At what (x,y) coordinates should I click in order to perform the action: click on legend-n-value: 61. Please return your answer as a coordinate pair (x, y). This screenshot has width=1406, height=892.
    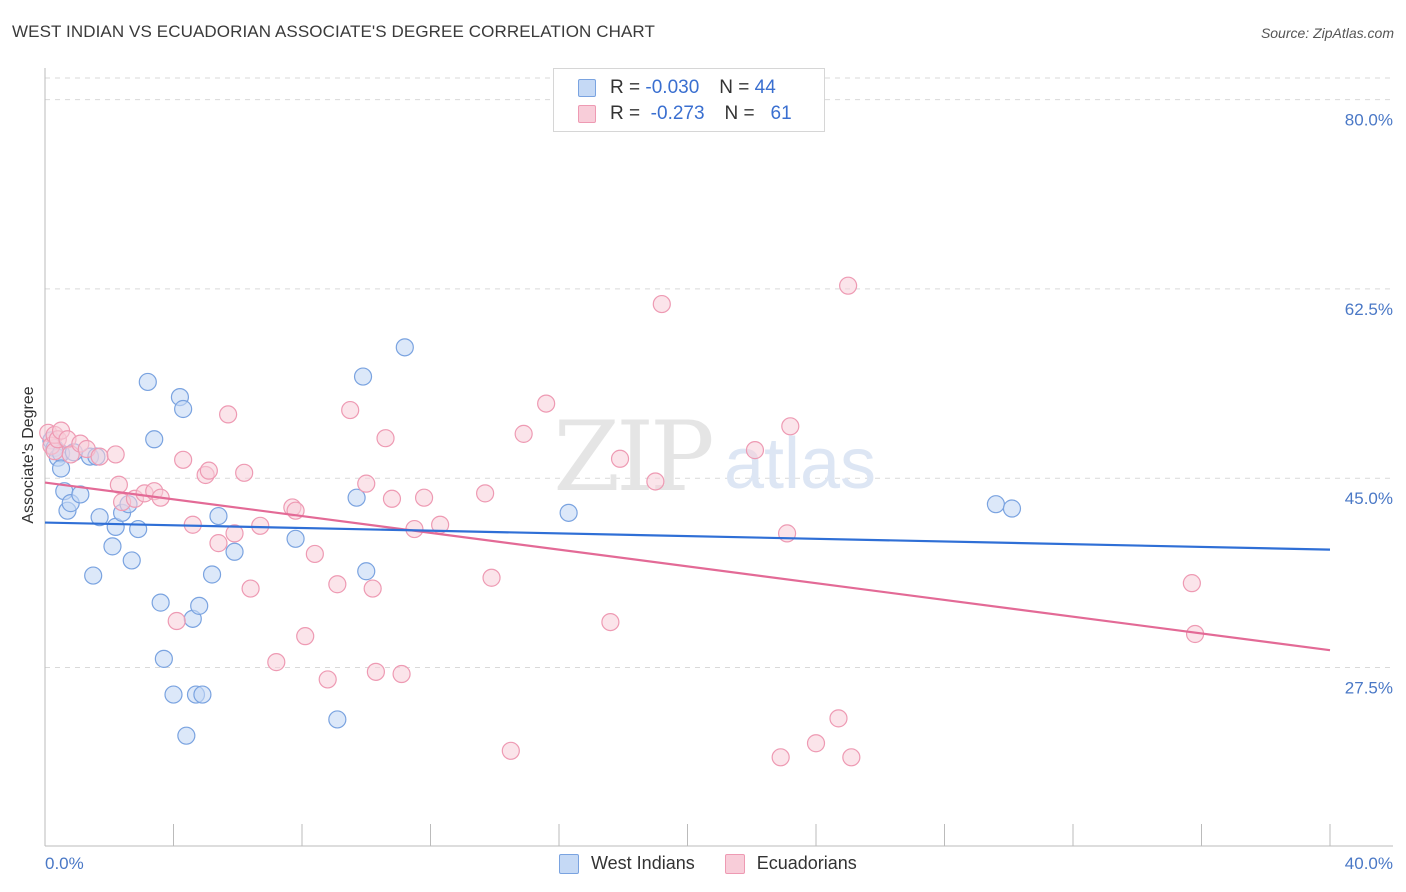
    Looking at the image, I should click on (781, 113).